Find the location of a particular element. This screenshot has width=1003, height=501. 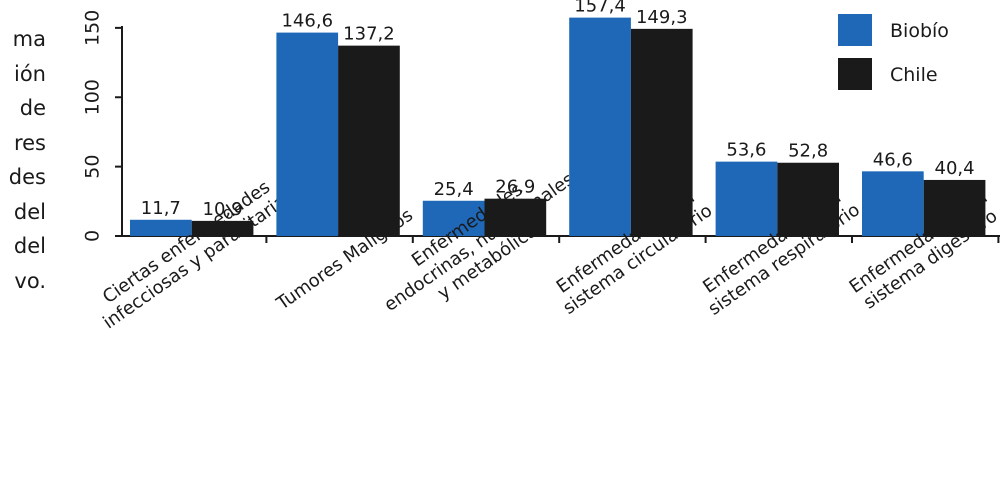

x-category-label-2-line-1: endocrinas, nutricionales is located at coordinates (479, 242).